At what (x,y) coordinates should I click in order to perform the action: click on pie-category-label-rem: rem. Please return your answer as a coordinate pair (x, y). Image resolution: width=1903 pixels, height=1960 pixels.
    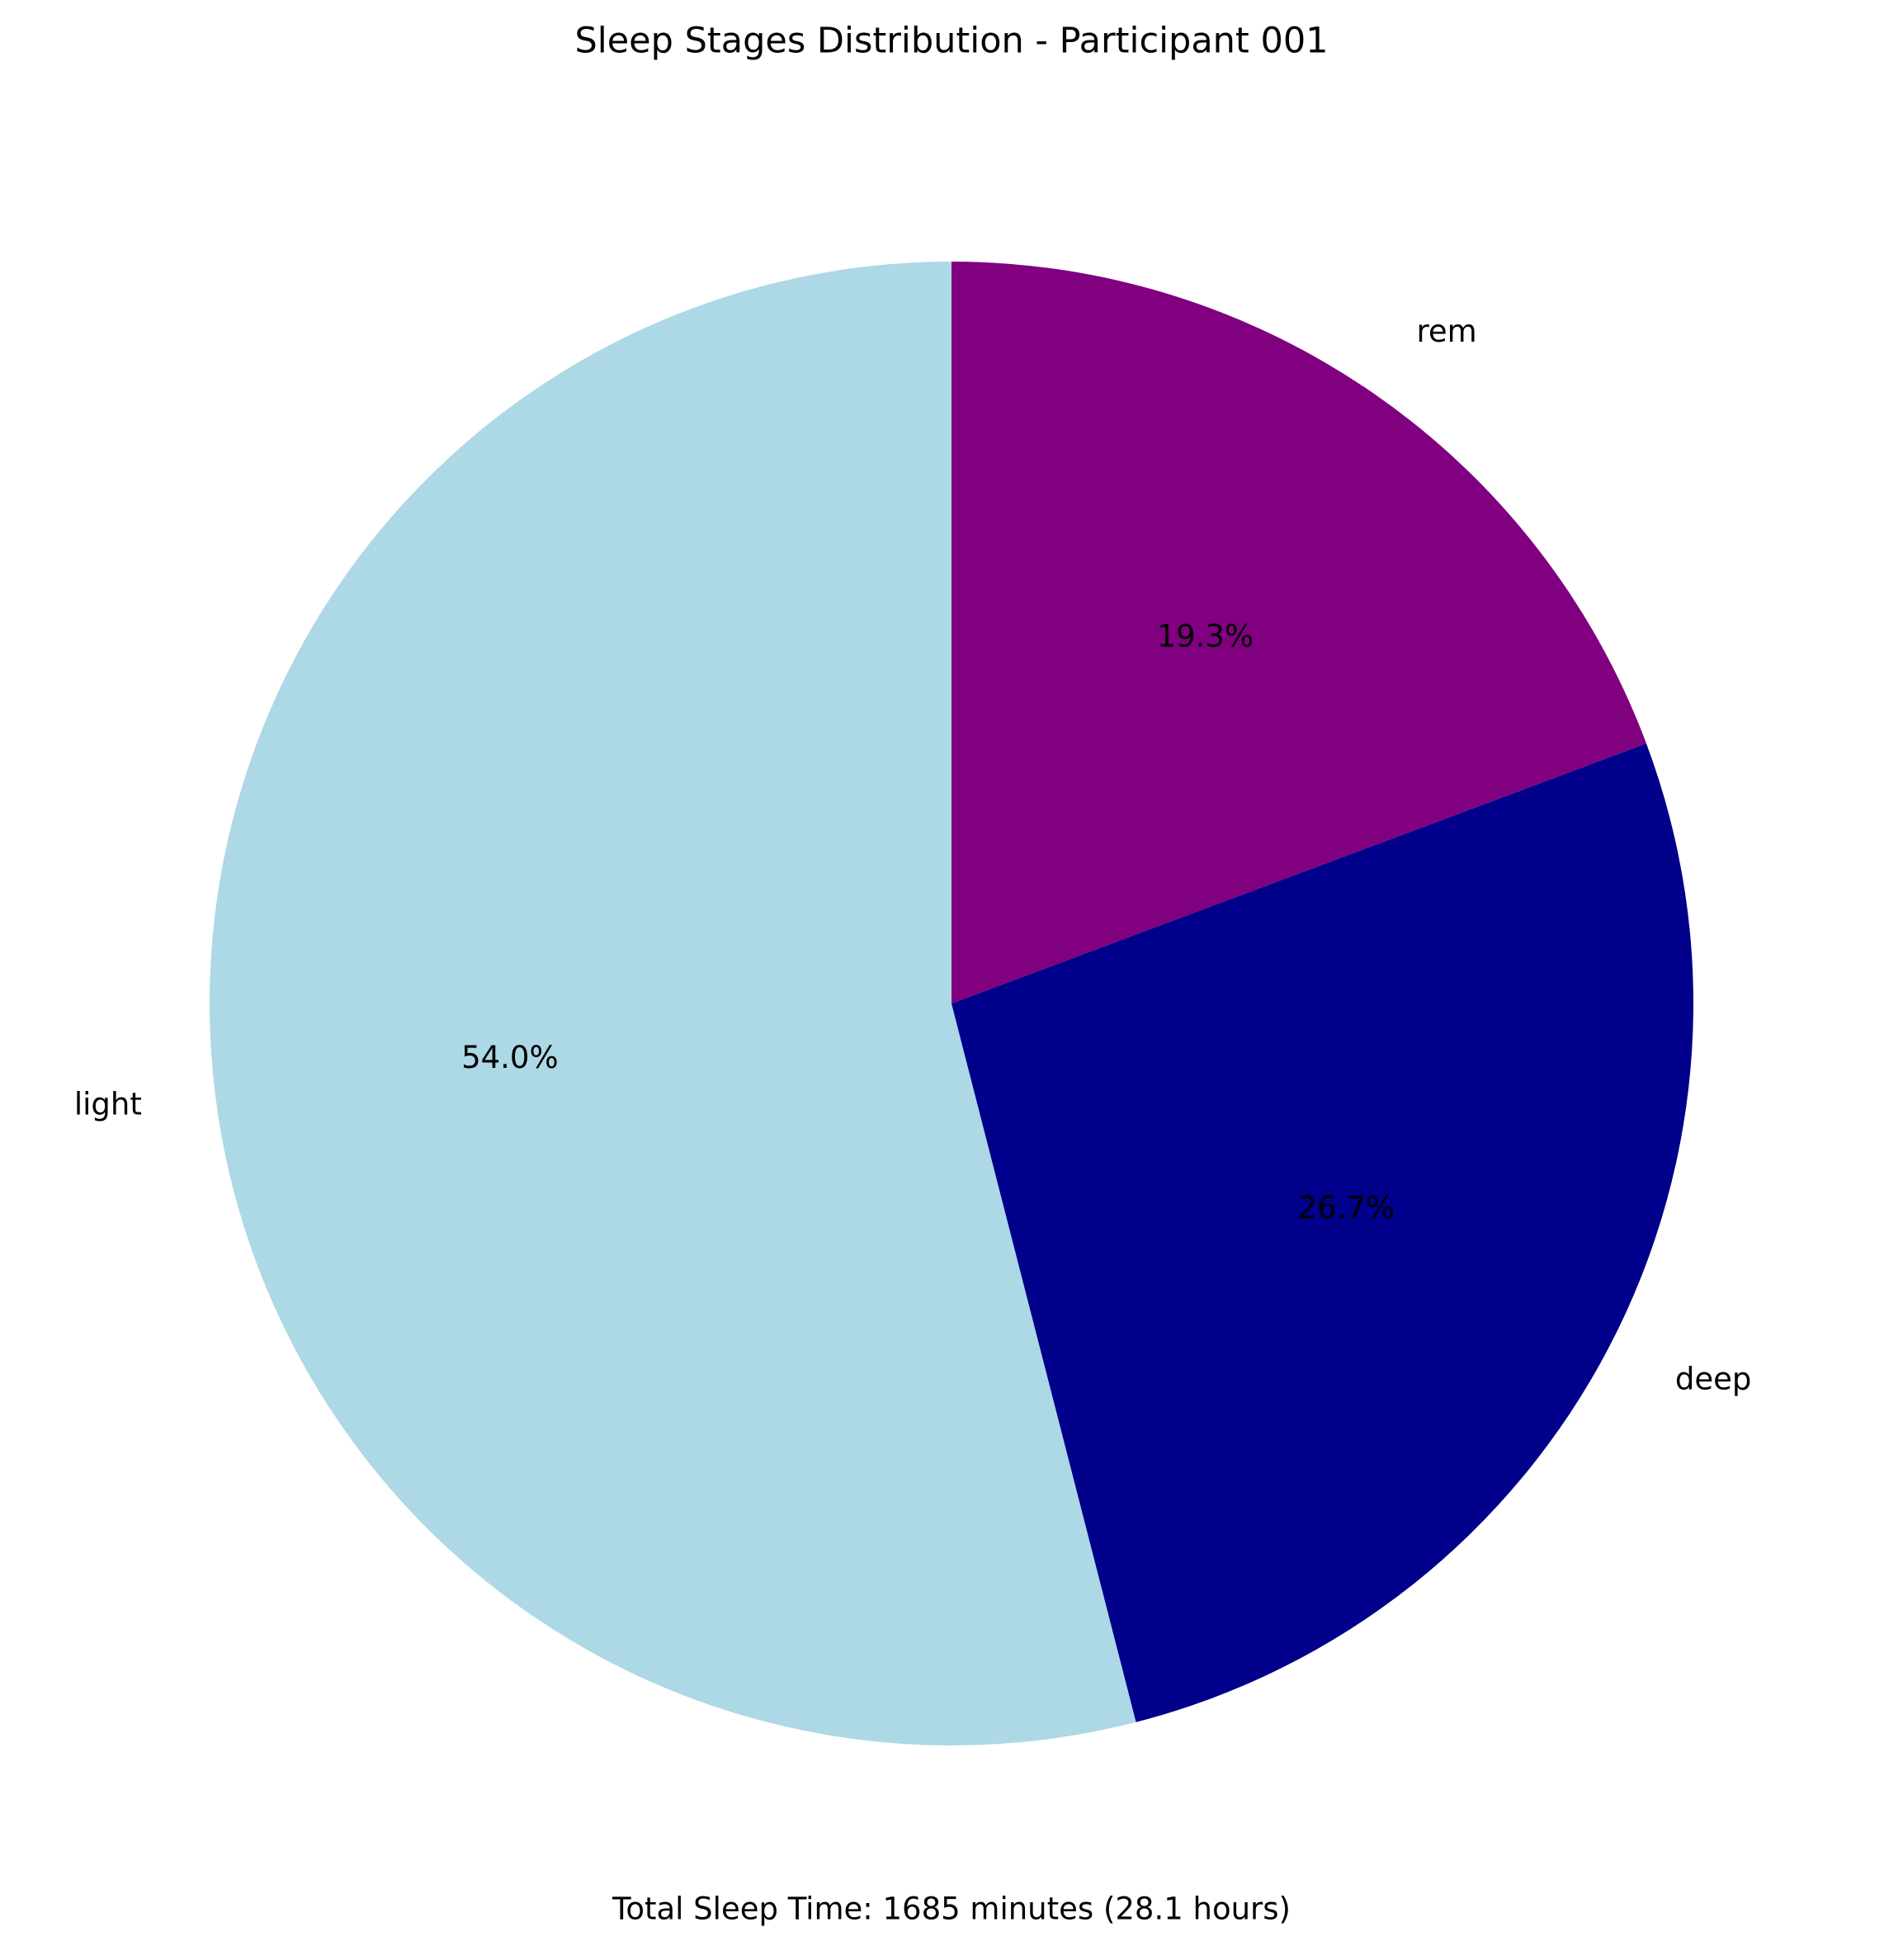
    Looking at the image, I should click on (1447, 331).